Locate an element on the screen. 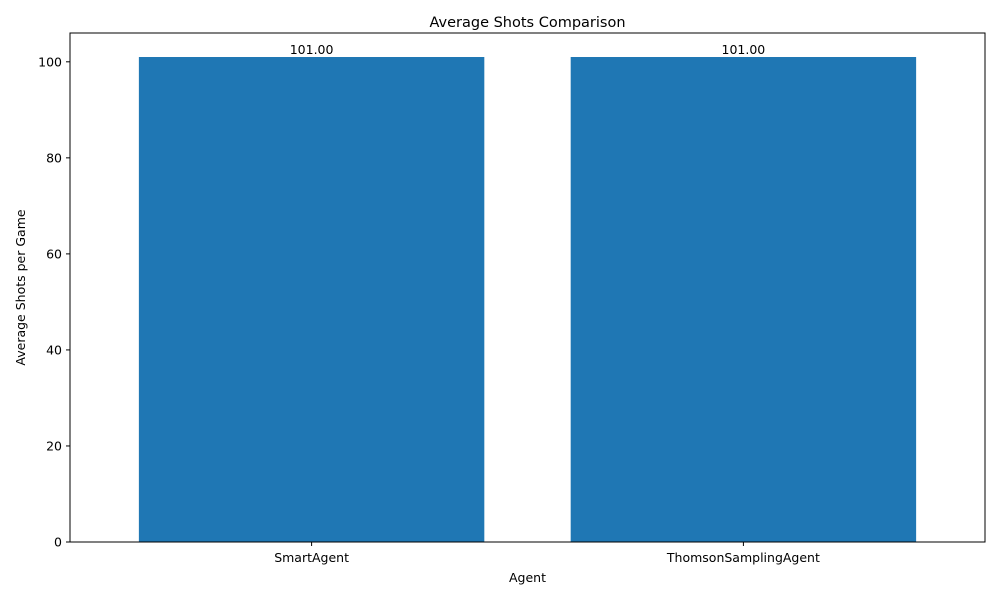  x-tick-label-thomsonsamplingagent: ThomsonSamplingAgent is located at coordinates (743, 557).